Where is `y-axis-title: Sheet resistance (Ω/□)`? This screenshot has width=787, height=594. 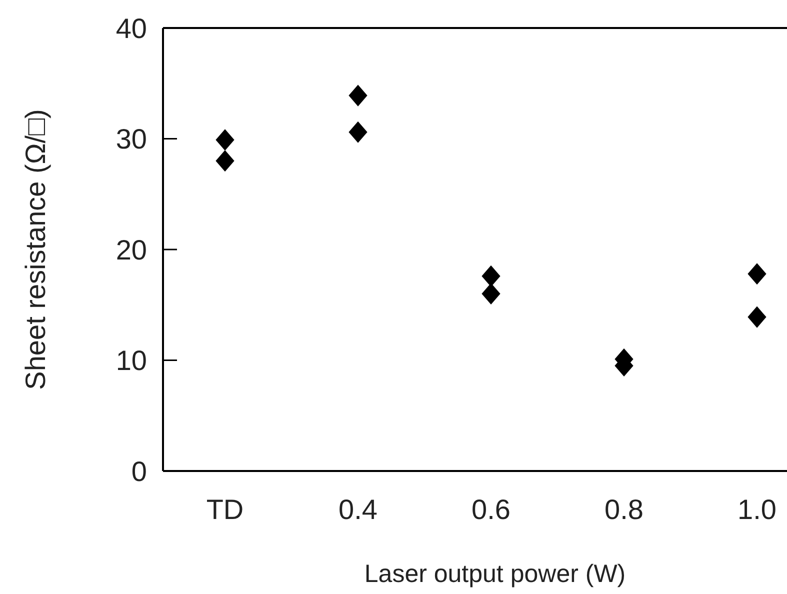
y-axis-title: Sheet resistance (Ω/□) is located at coordinates (35, 249).